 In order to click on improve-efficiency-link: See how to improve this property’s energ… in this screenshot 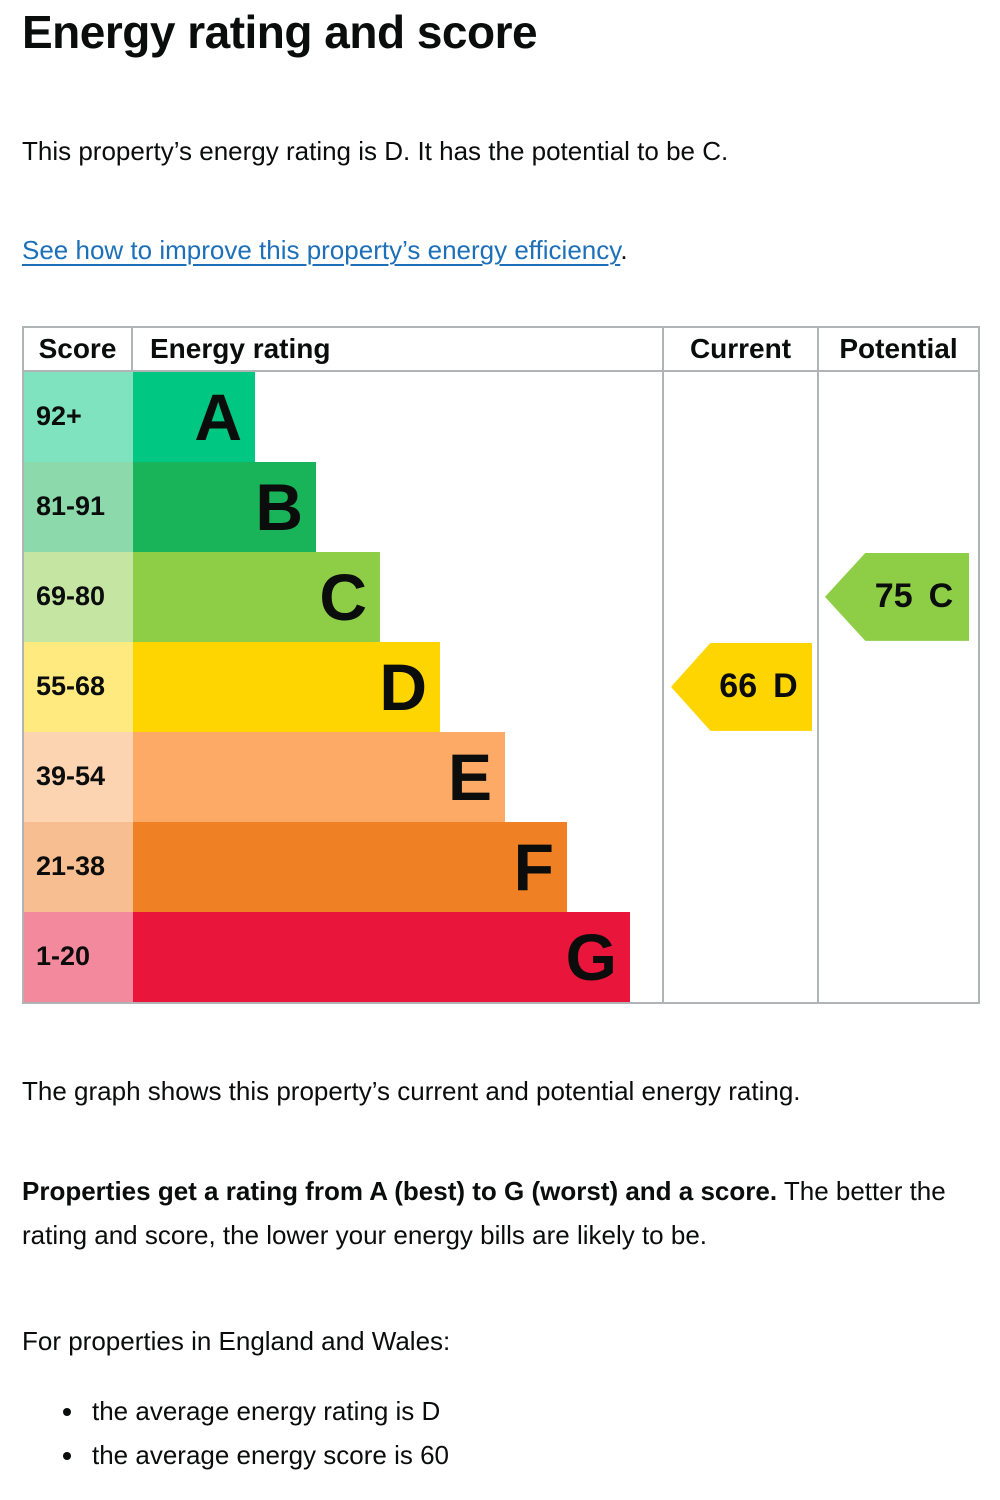, I will do `click(321, 249)`.